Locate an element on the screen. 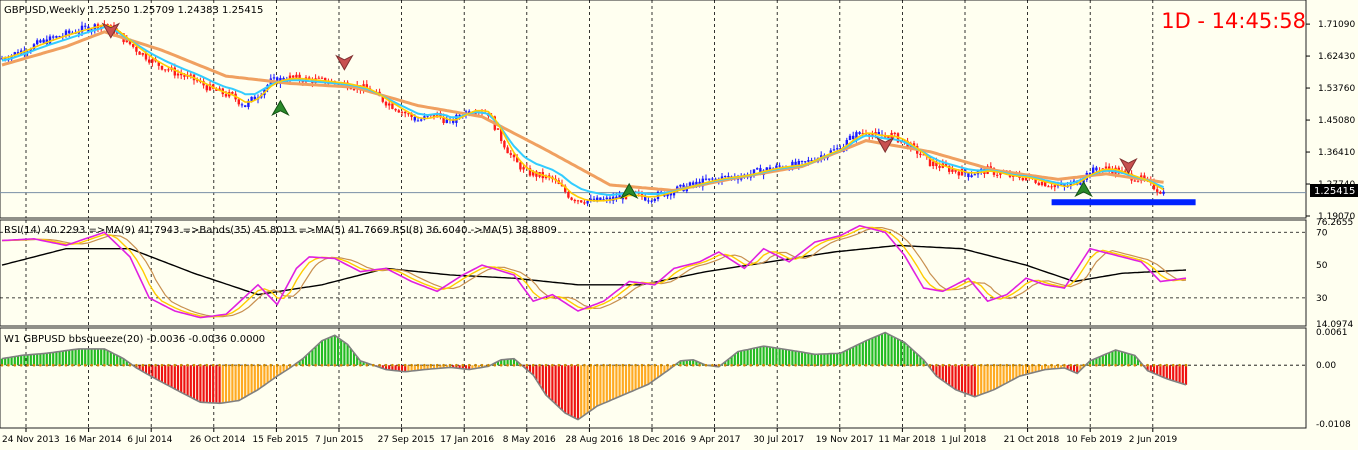 Image resolution: width=1358 pixels, height=450 pixels. x-tick-label: 9 Apr 2017 is located at coordinates (716, 440).